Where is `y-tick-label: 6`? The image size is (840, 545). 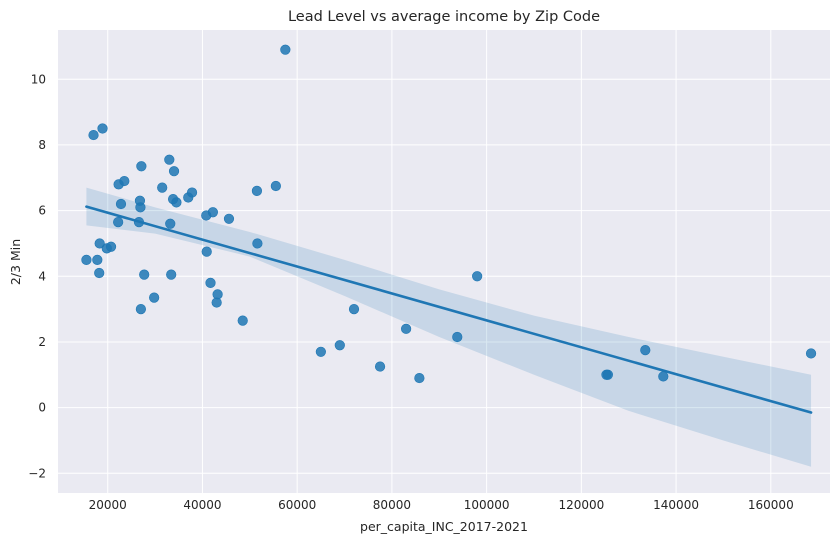
y-tick-label: 6 is located at coordinates (42, 211).